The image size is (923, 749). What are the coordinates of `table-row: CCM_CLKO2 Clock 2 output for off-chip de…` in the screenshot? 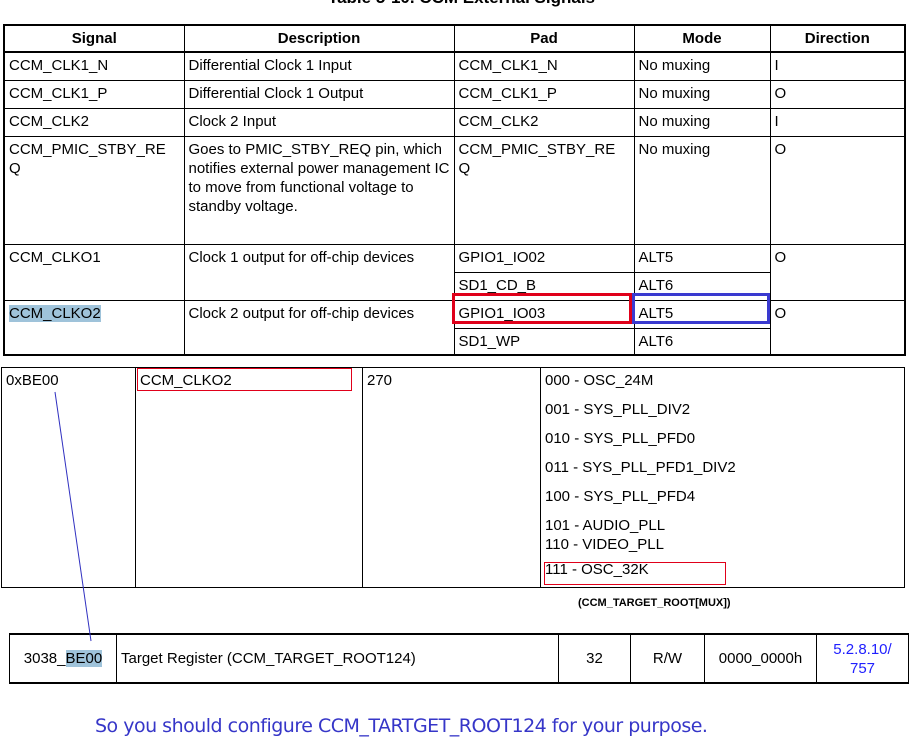 It's located at (454, 327).